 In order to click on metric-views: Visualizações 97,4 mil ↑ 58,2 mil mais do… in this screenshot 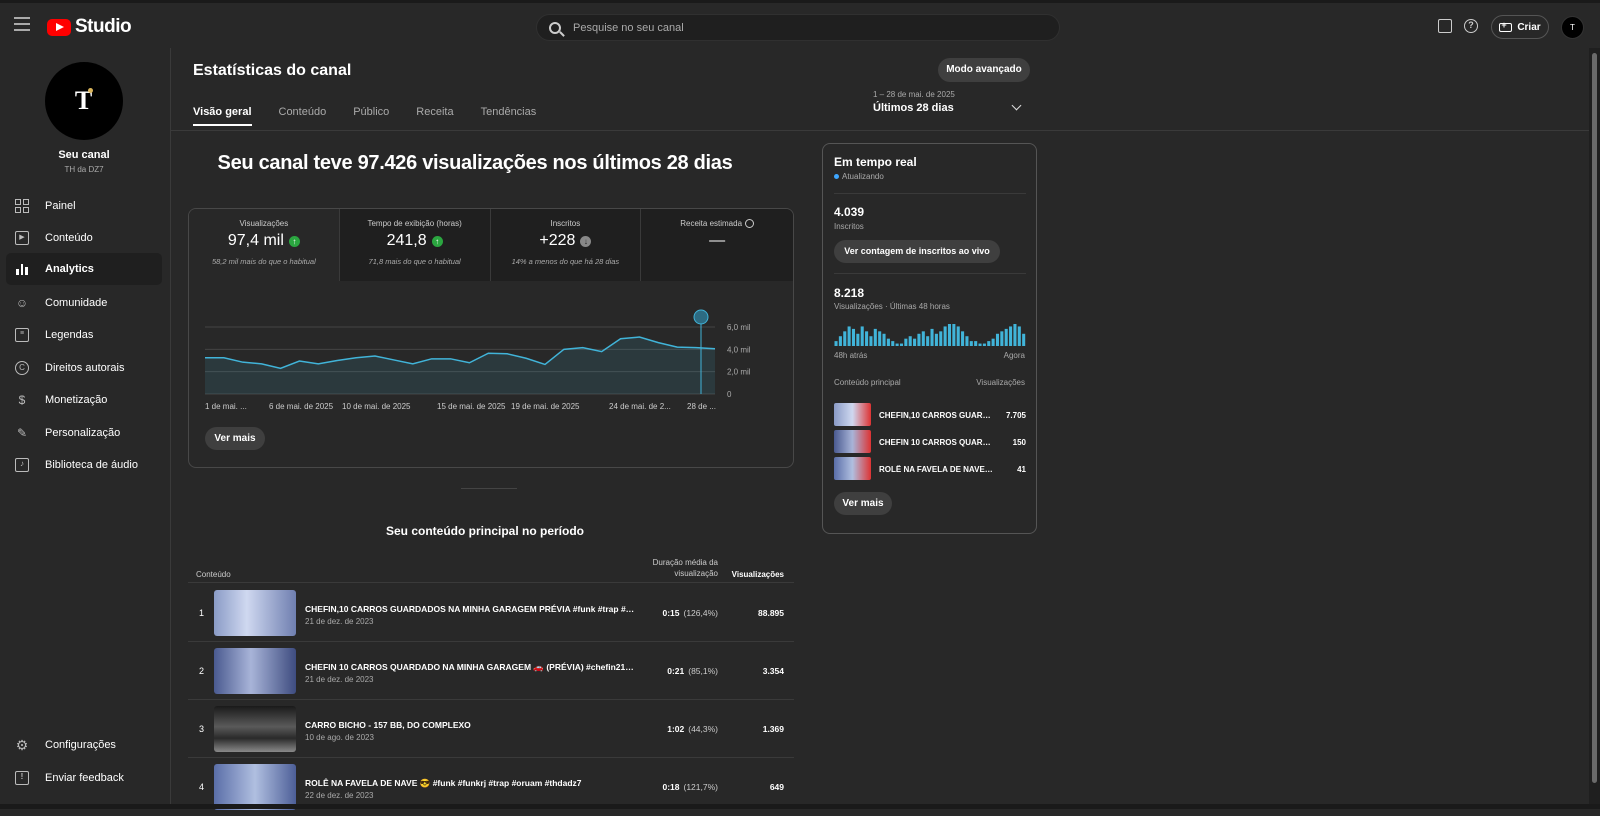, I will do `click(264, 245)`.